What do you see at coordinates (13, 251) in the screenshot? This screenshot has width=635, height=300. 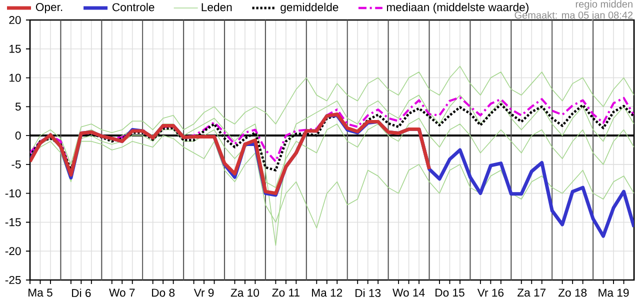 I see `y-tick-label: -20` at bounding box center [13, 251].